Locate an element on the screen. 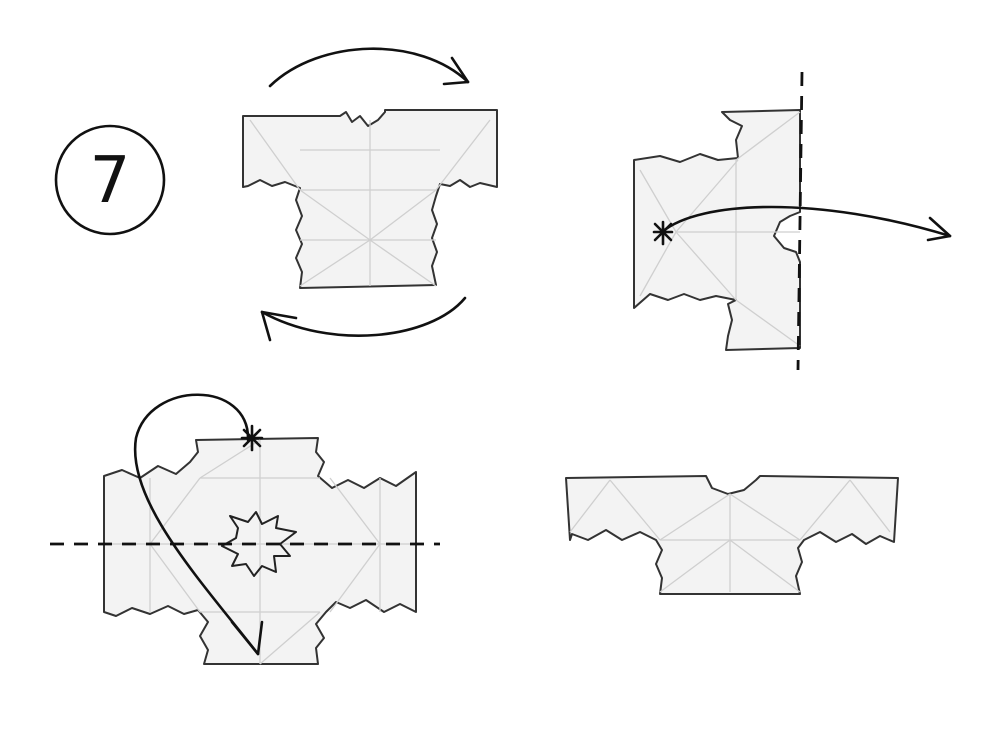 The width and height of the screenshot is (987, 752). step-number: 7 is located at coordinates (110, 181).